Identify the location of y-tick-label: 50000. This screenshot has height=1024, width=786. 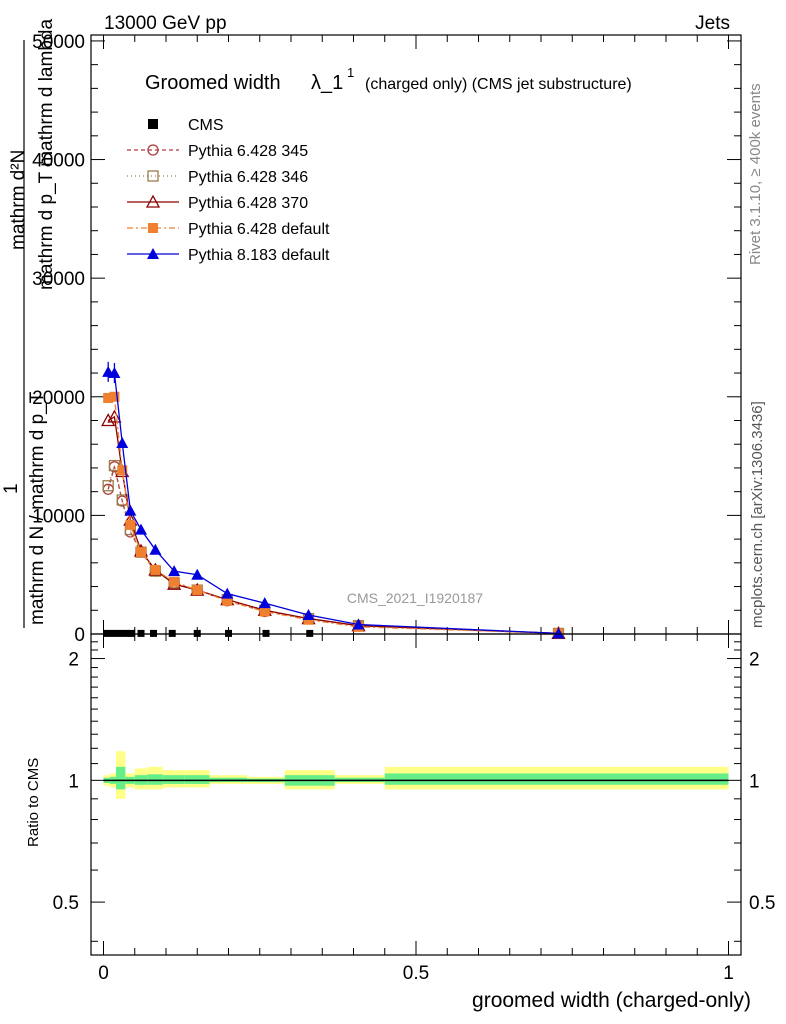
(58, 42).